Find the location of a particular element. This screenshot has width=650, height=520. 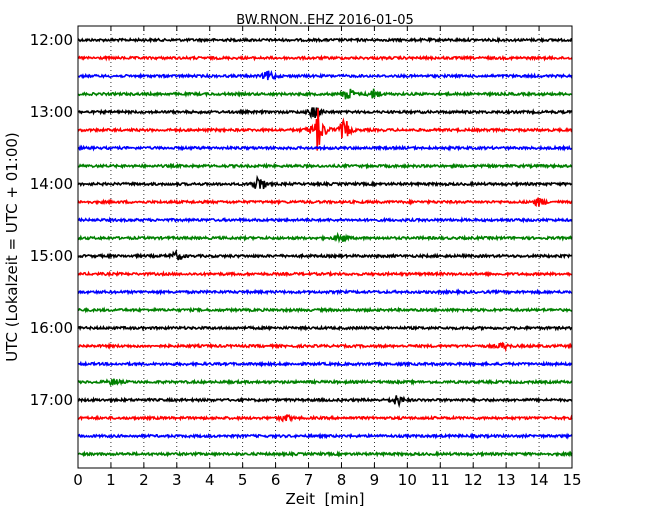

y-tick-label: 17:00 is located at coordinates (51, 400).